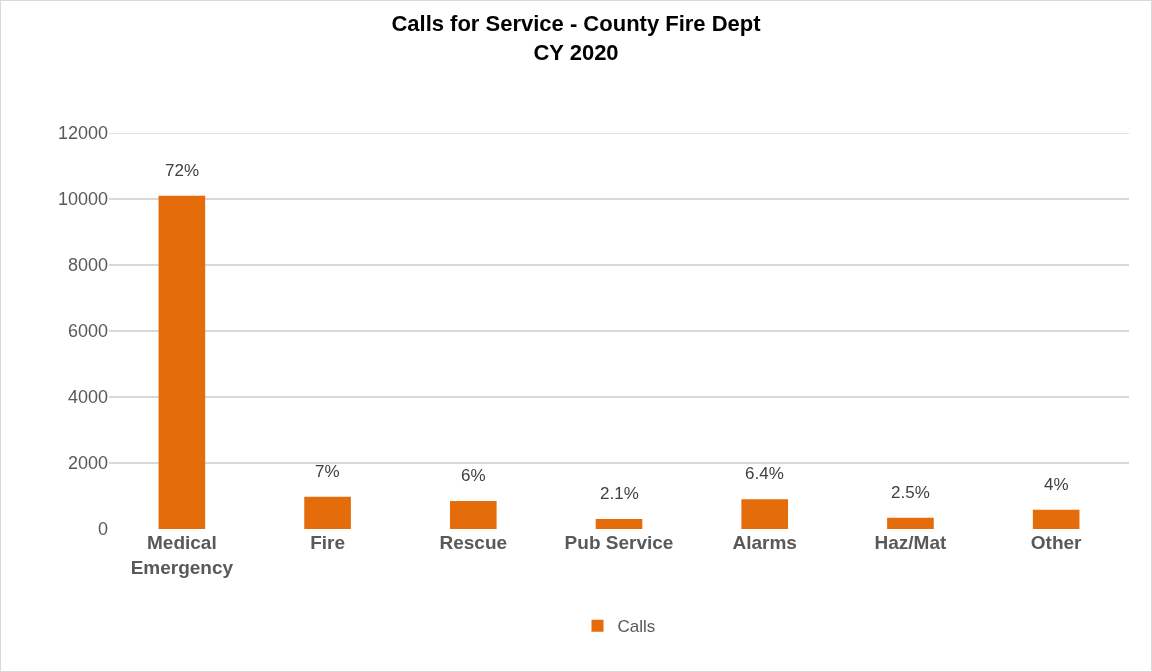 This screenshot has height=672, width=1152. Describe the element at coordinates (82, 133) in the screenshot. I see `y-tick-label: 12000` at that location.